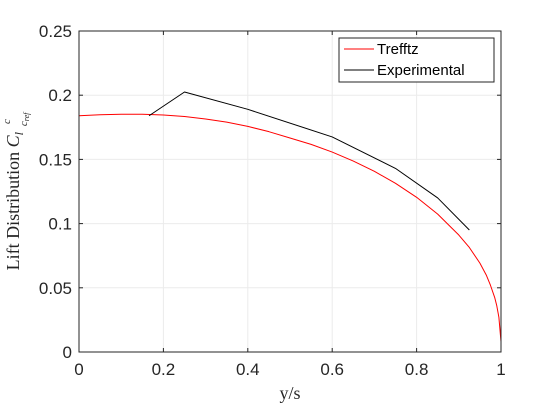 Image resolution: width=554 pixels, height=406 pixels. I want to click on x-tick-label: 1, so click(500, 369).